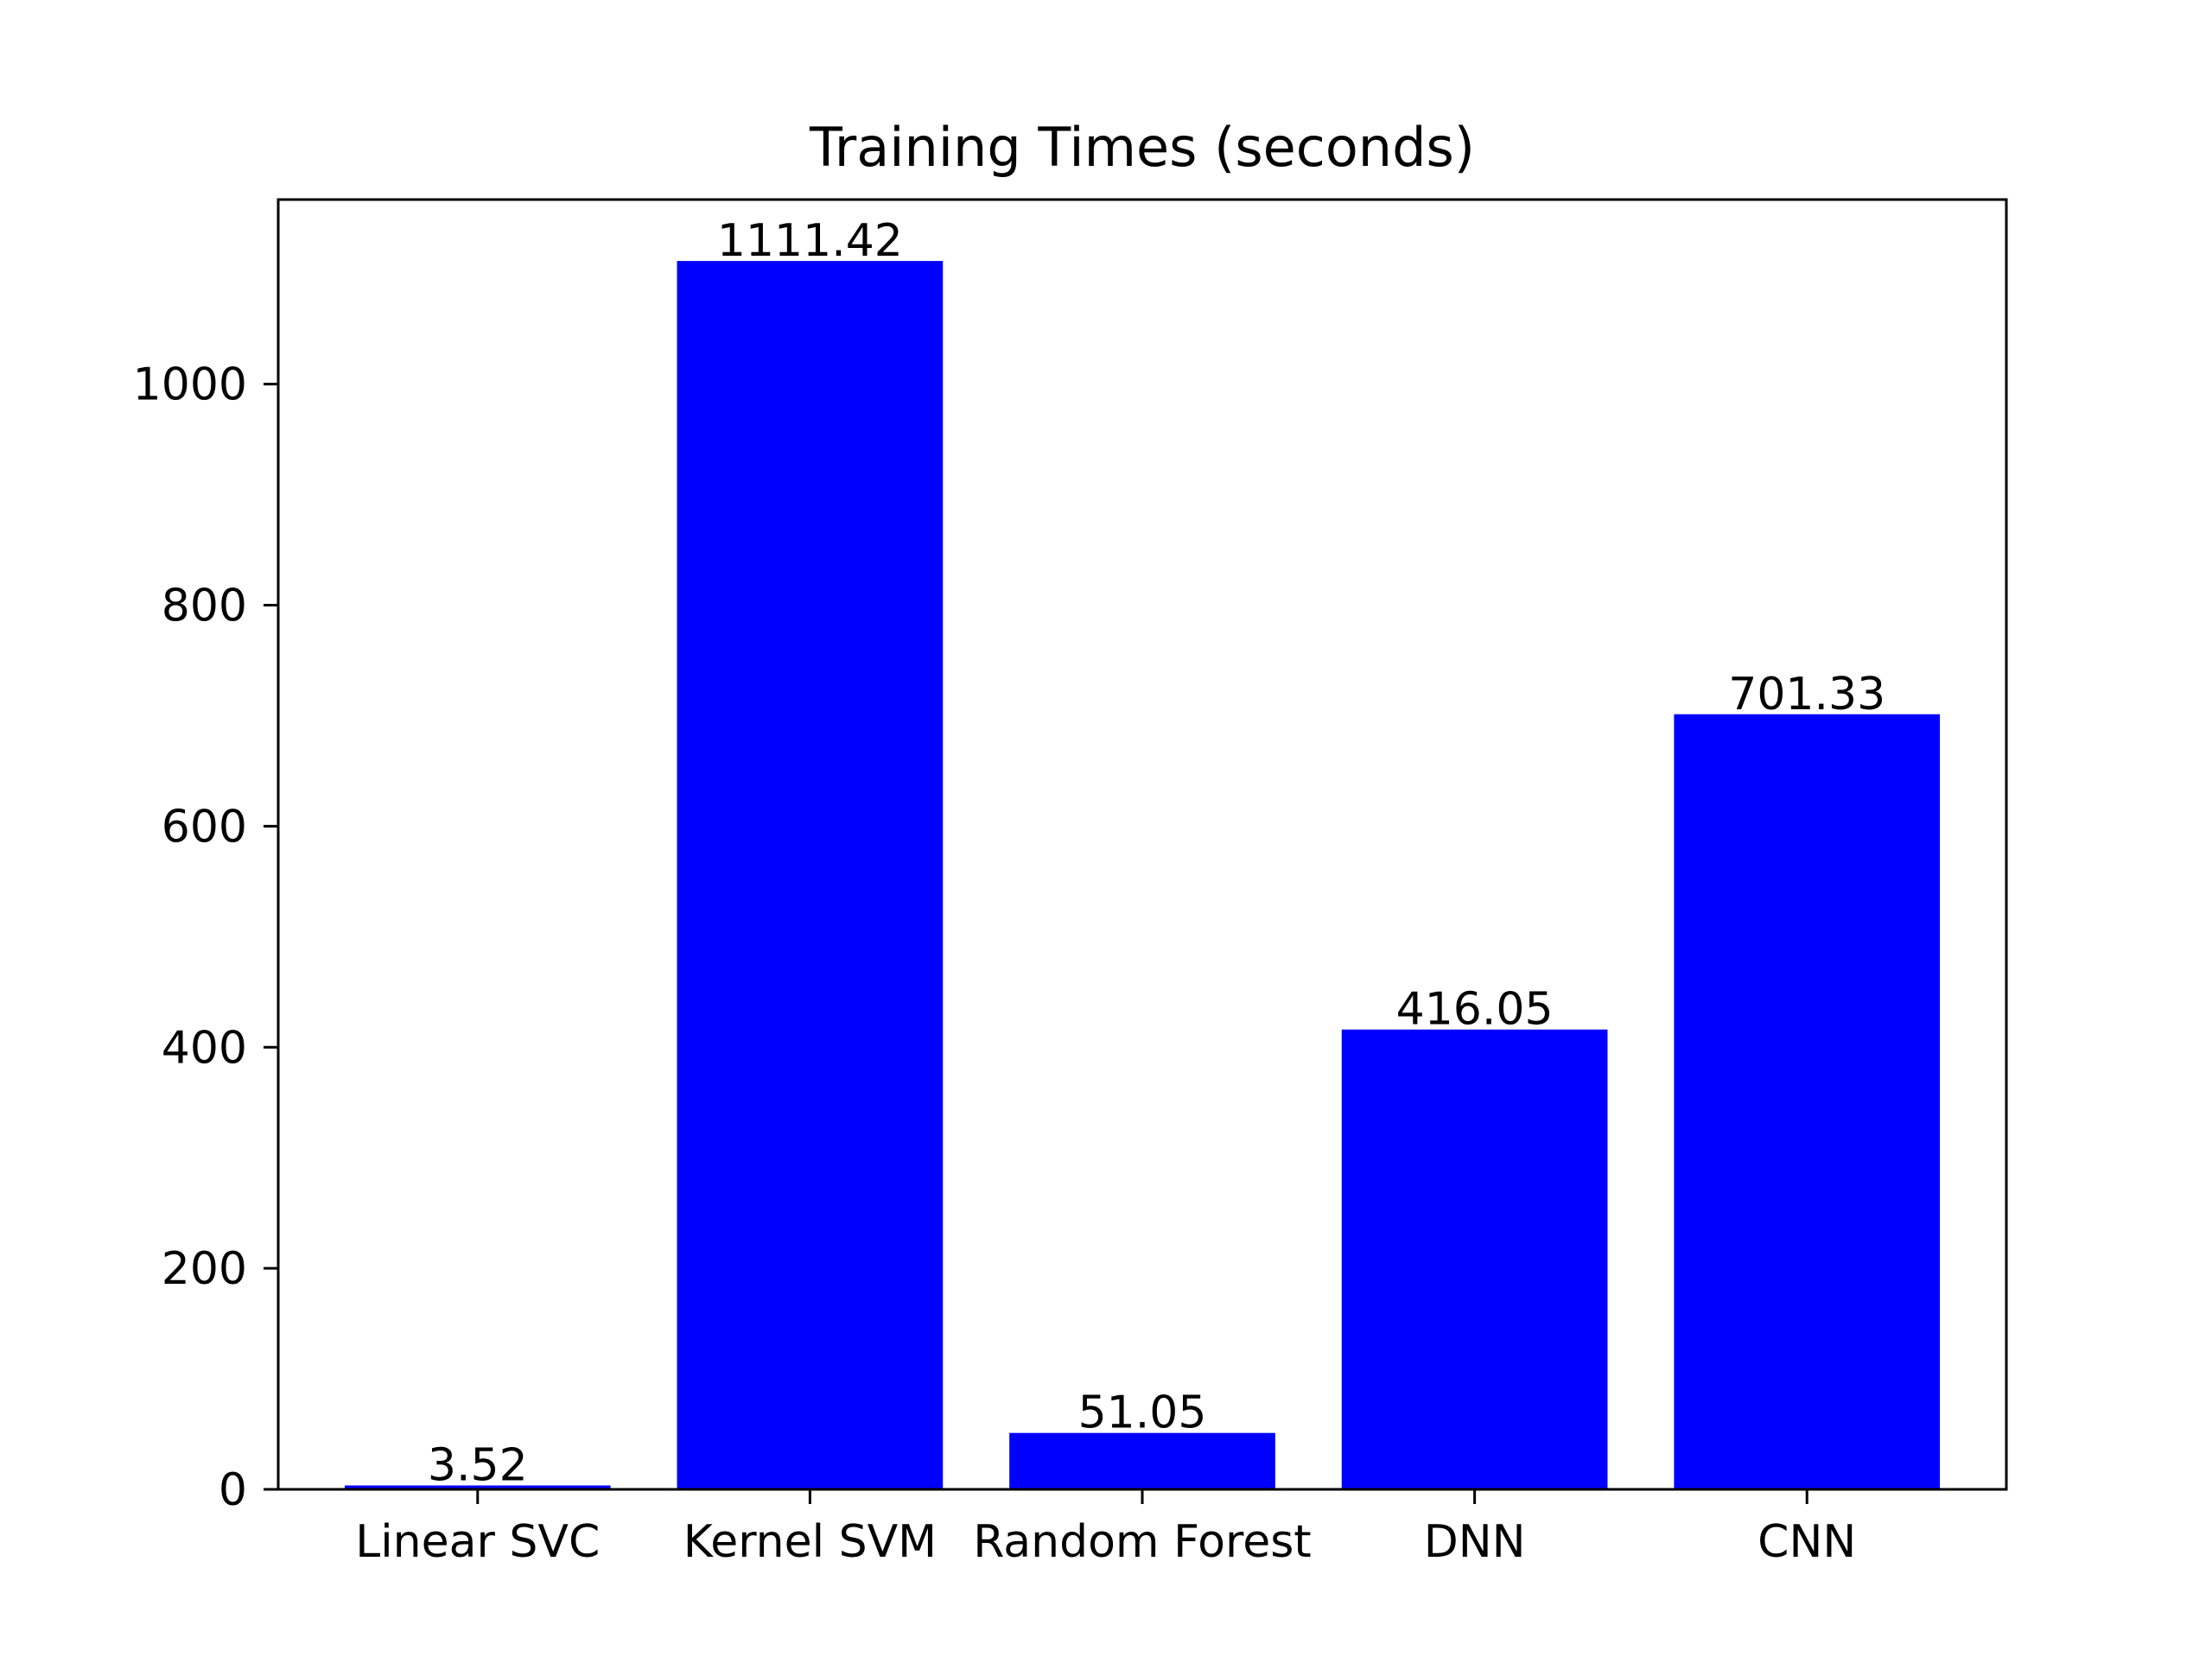  Describe the element at coordinates (205, 937) in the screenshot. I see `y-axis: 0 200 400 600 800 1000` at that location.